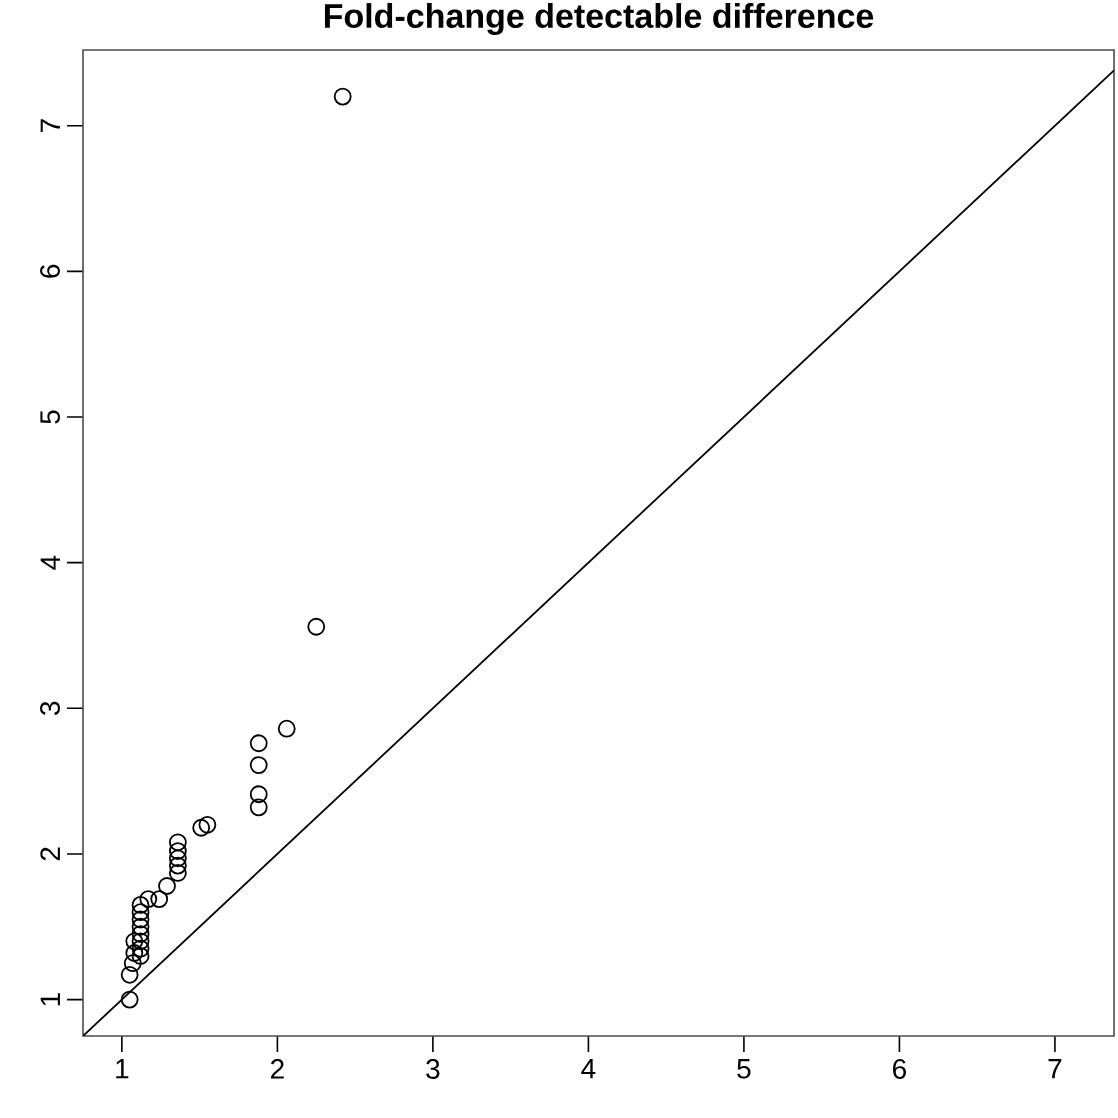  I want to click on y-tick-label: 2, so click(50, 854).